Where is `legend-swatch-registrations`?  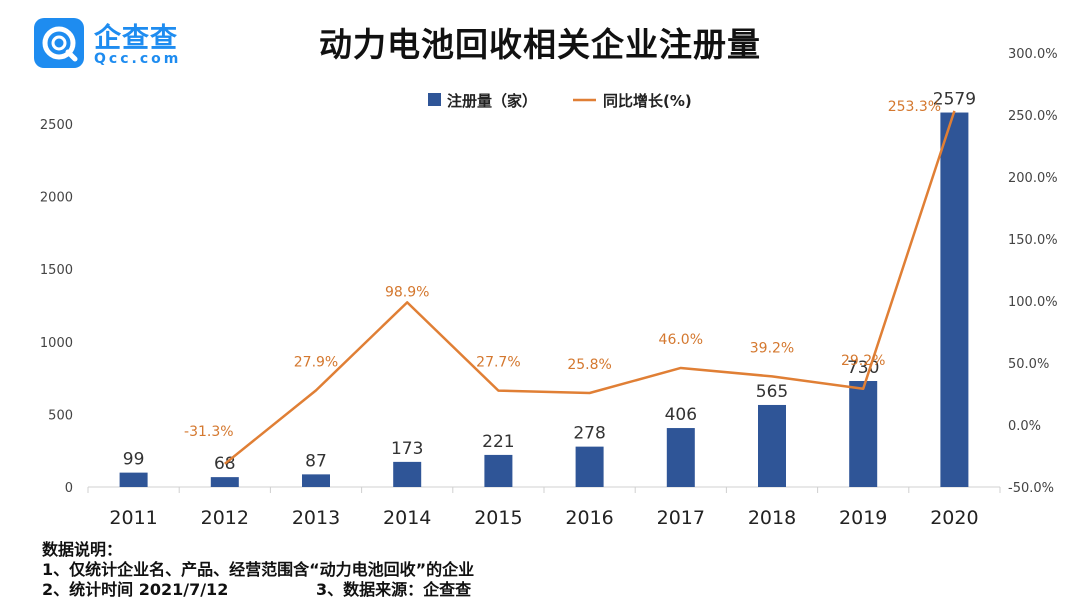 legend-swatch-registrations is located at coordinates (434, 99).